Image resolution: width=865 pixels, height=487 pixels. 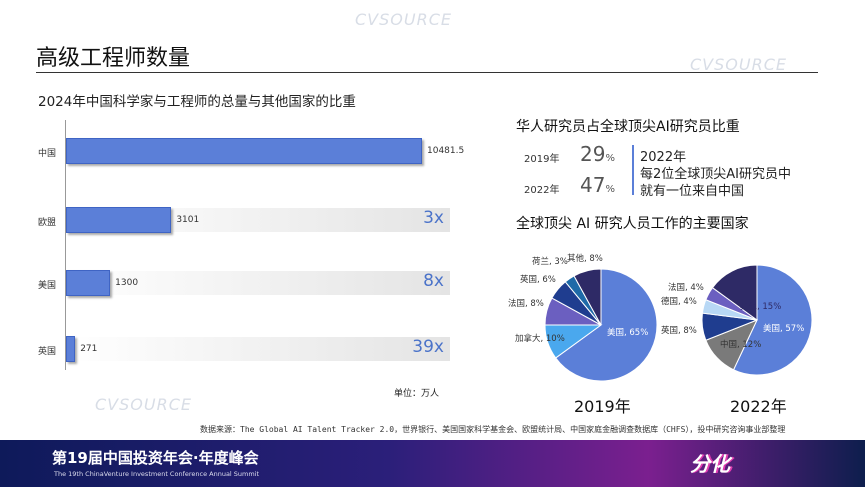 What do you see at coordinates (542, 190) in the screenshot?
I see `share-year: 2022年` at bounding box center [542, 190].